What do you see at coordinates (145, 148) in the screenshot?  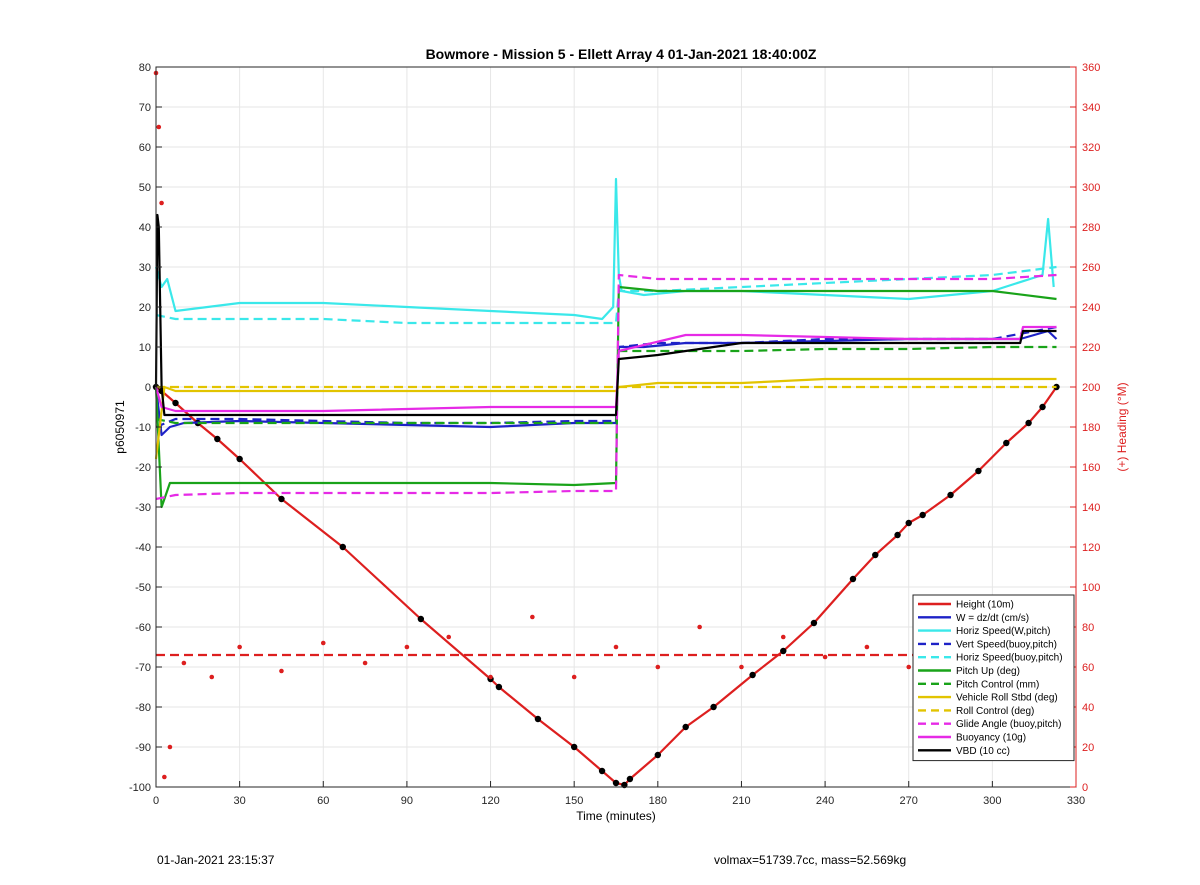 I see `y-left-tick-label: 60` at bounding box center [145, 148].